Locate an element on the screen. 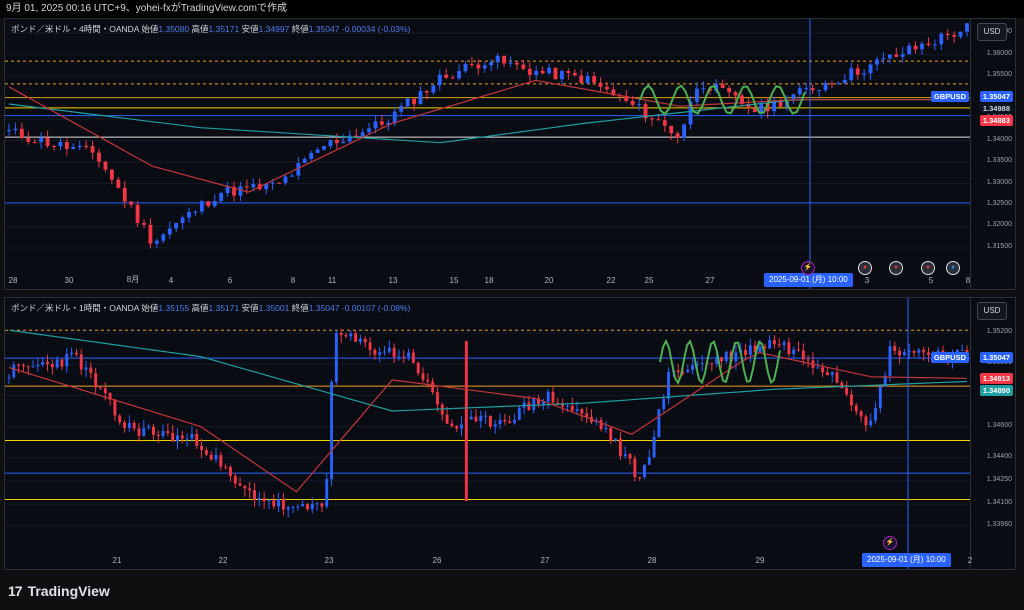  close-value: 1.35047 is located at coordinates (324, 29).